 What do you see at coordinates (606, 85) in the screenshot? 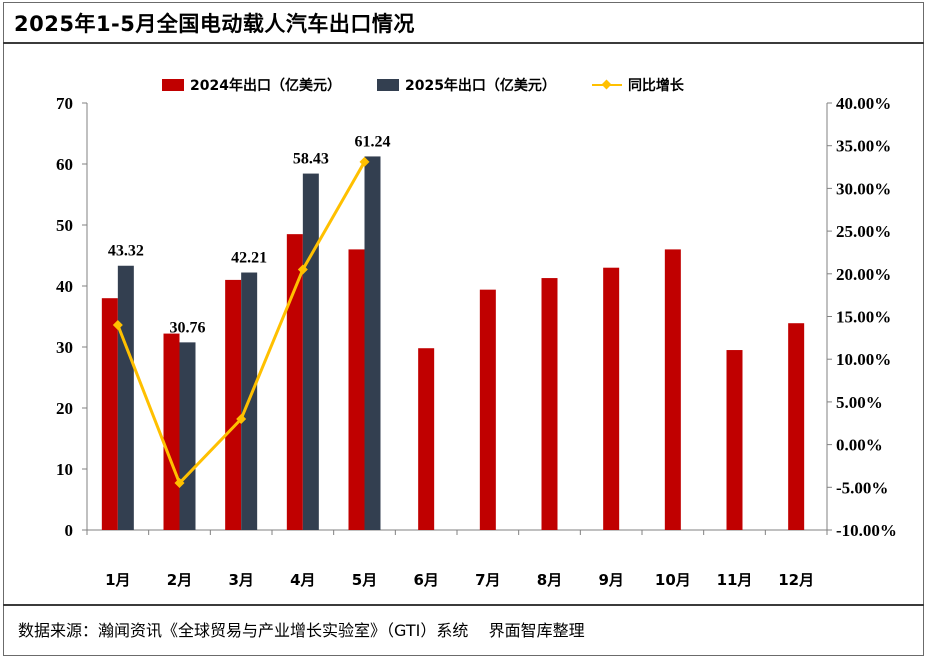
I see `legend-swatch-growth` at bounding box center [606, 85].